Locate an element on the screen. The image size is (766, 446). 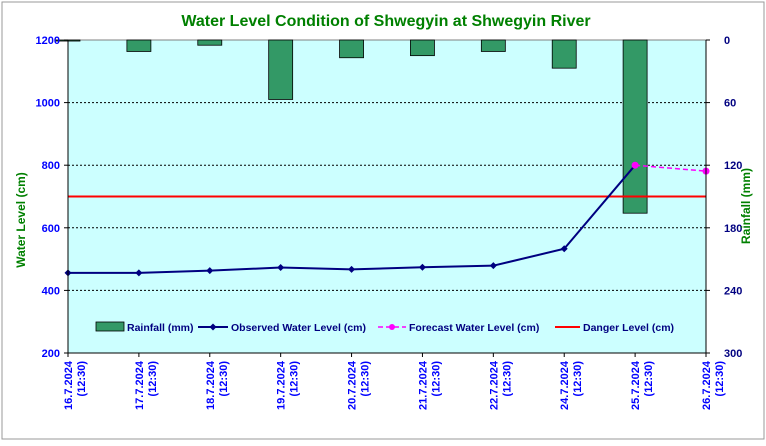
x-tick-date: 26.7.2024 is located at coordinates (707, 385).